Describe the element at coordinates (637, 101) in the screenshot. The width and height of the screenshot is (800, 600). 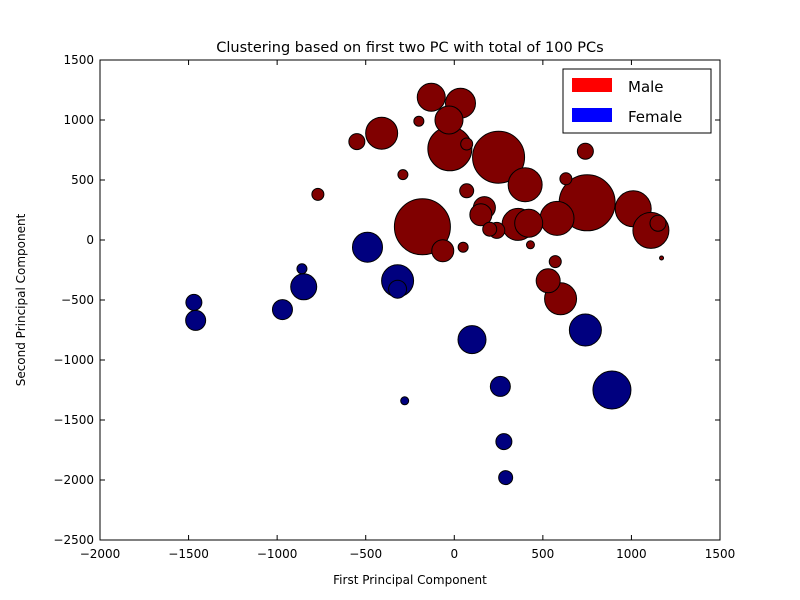
I see `legend: Male Female` at that location.